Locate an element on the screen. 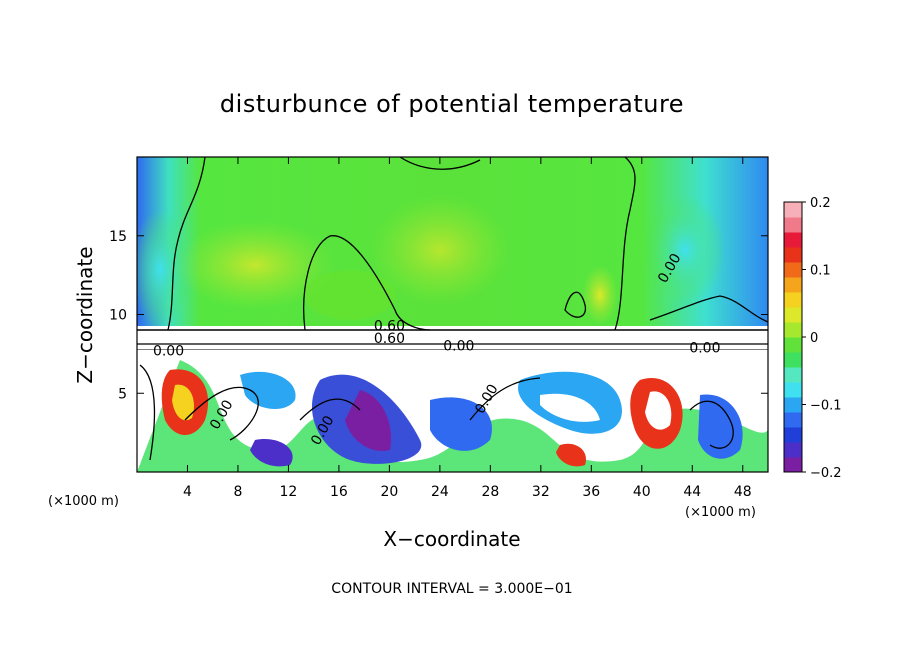  colorbar-tick-label: 0.2 is located at coordinates (820, 203).